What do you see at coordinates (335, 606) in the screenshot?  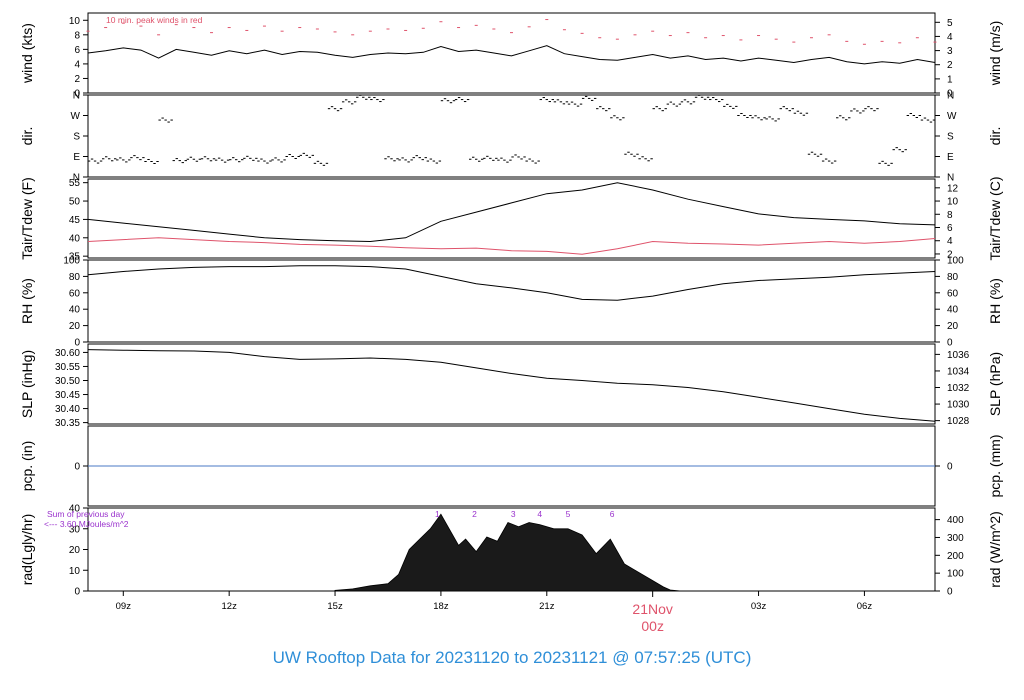 I see `x-tick-label: 15z` at bounding box center [335, 606].